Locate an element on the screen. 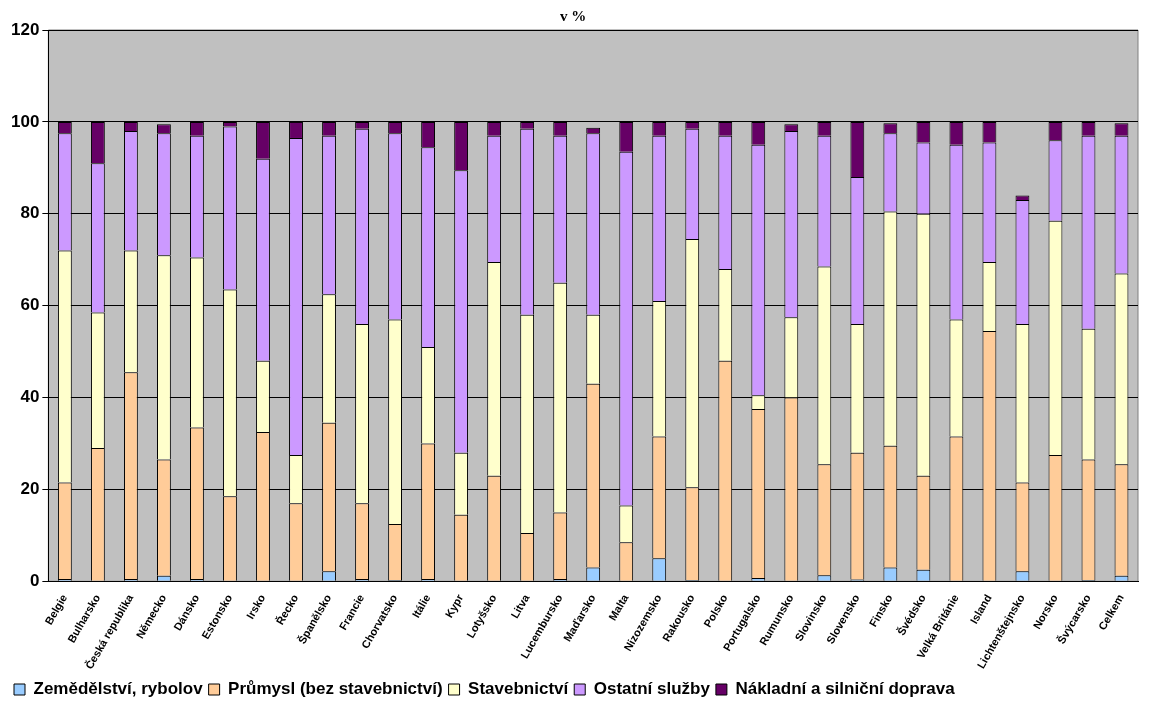 This screenshot has height=718, width=1166. y-tick-label: 120 is located at coordinates (25, 29).